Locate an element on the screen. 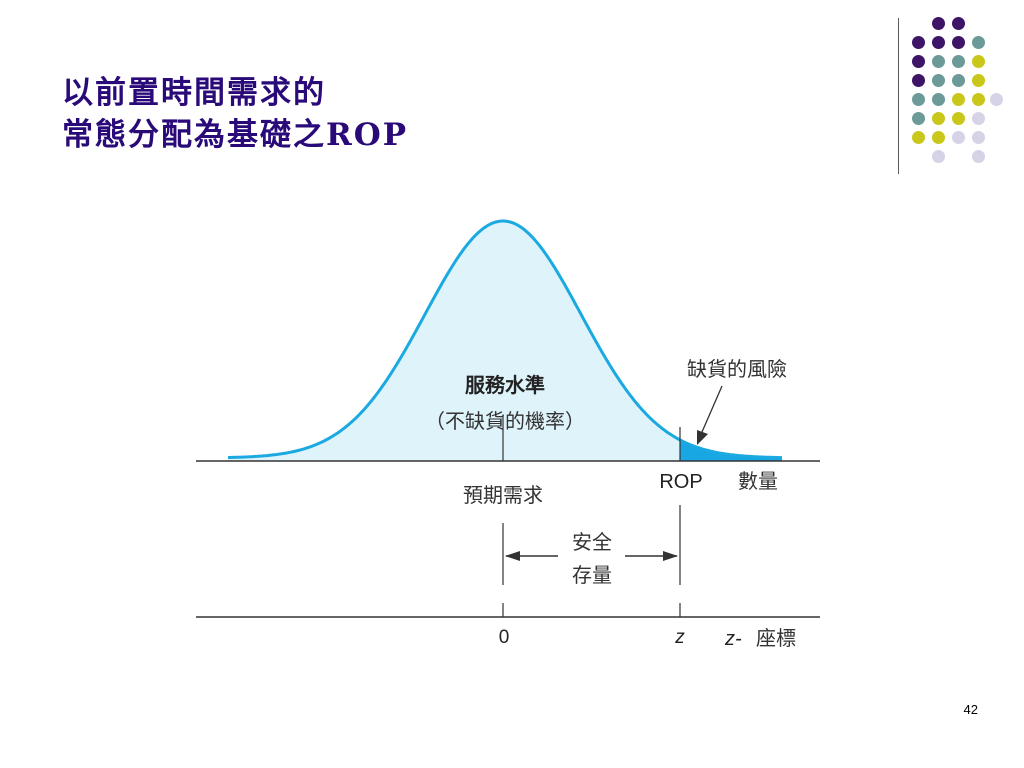  z-axis-variable: z- is located at coordinates (733, 639).